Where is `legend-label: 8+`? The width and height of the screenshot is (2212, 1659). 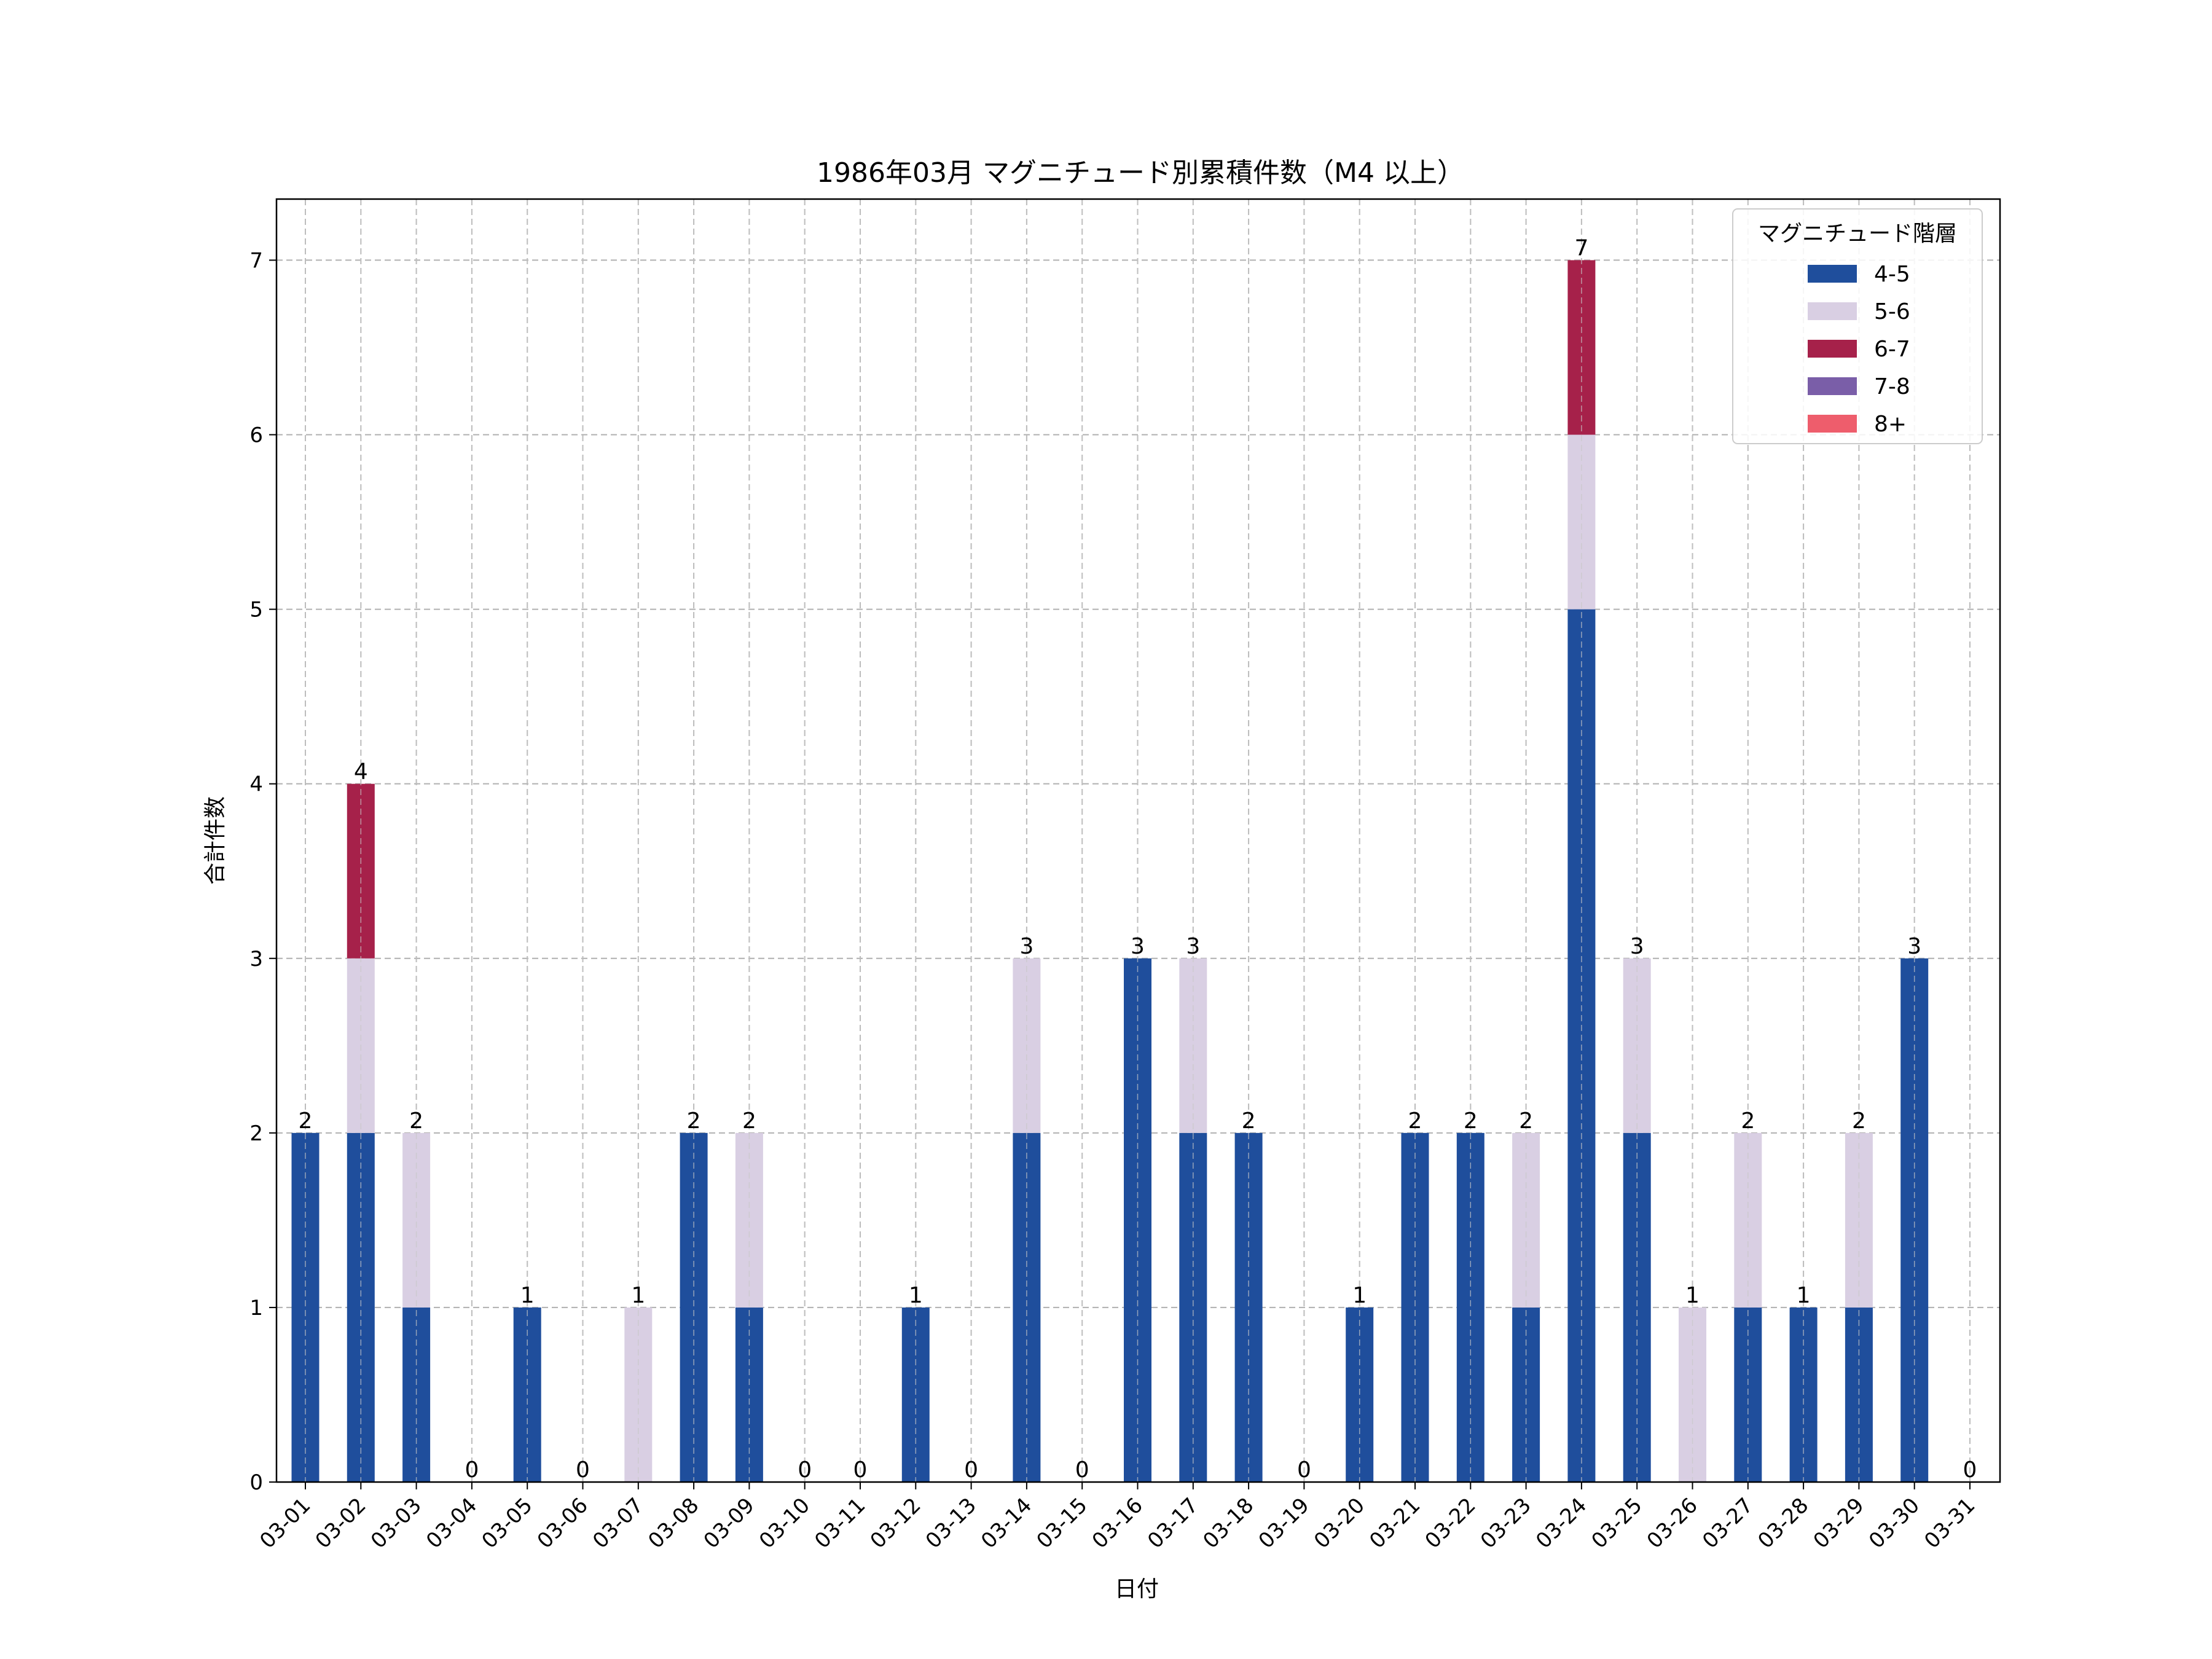 legend-label: 8+ is located at coordinates (1890, 424).